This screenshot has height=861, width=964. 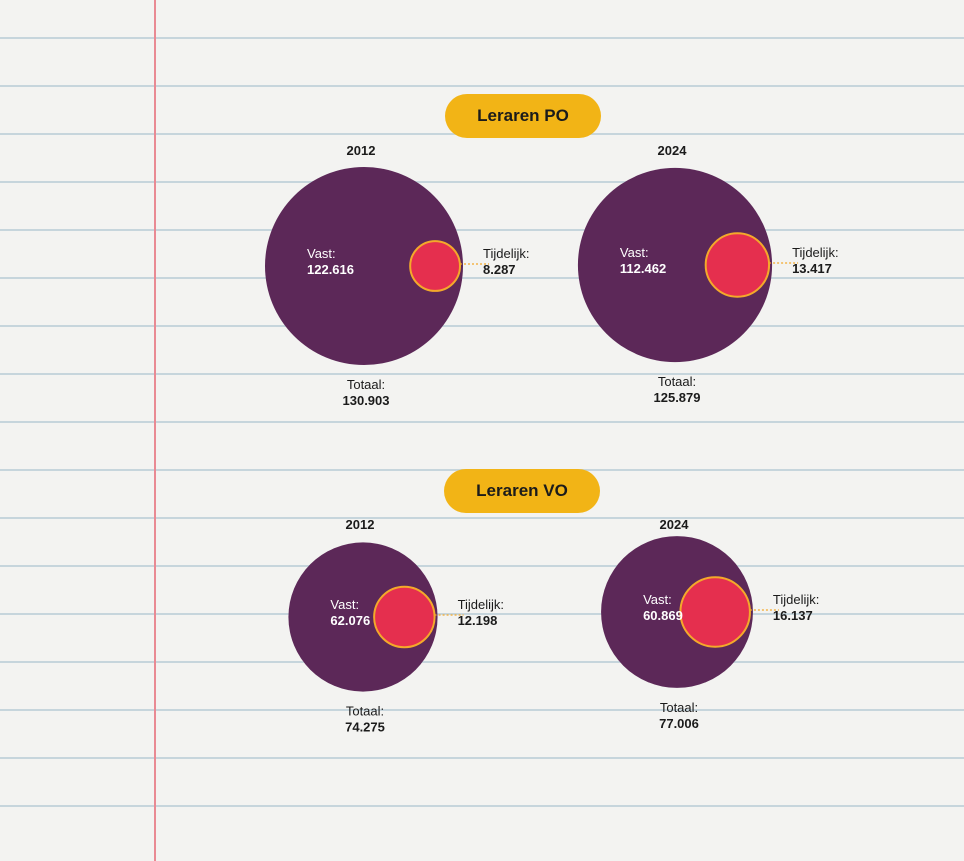 I want to click on chart-vo-2012-tijdelijk-circle, so click(x=404, y=617).